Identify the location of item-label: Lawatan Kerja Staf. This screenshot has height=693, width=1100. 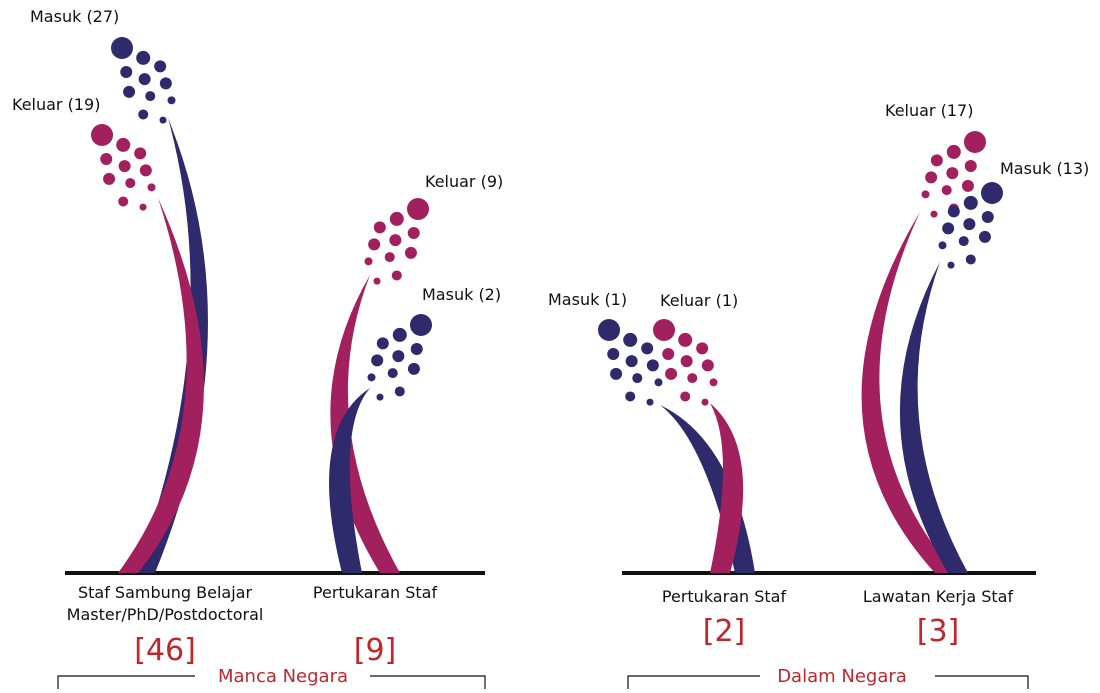
(938, 596).